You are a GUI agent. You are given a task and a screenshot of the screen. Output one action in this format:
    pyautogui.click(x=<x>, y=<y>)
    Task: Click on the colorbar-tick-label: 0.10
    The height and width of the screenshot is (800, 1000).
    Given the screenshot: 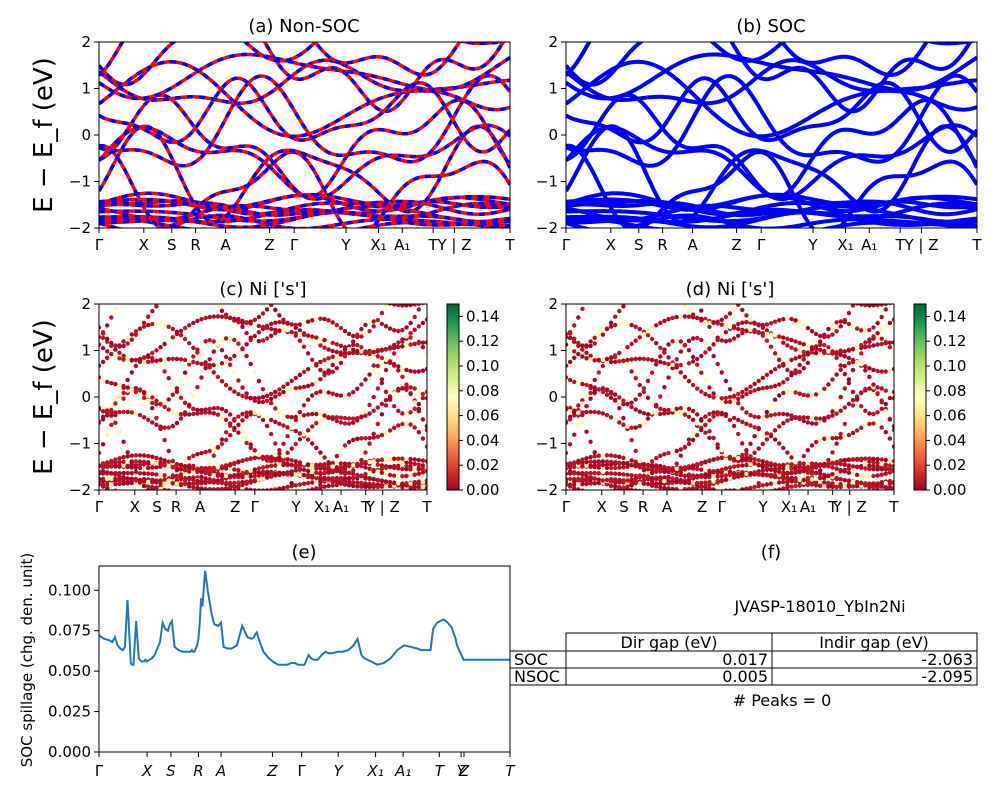 What is the action you would take?
    pyautogui.click(x=482, y=366)
    